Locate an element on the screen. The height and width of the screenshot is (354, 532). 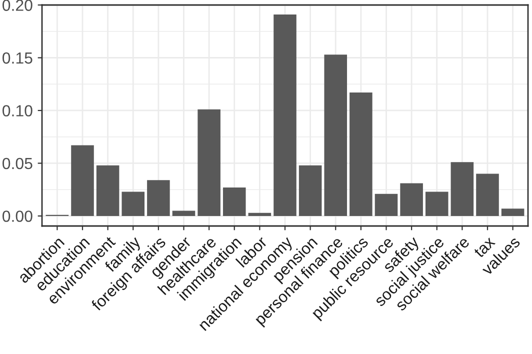
y-tick-label: 0.20 is located at coordinates (17, 5).